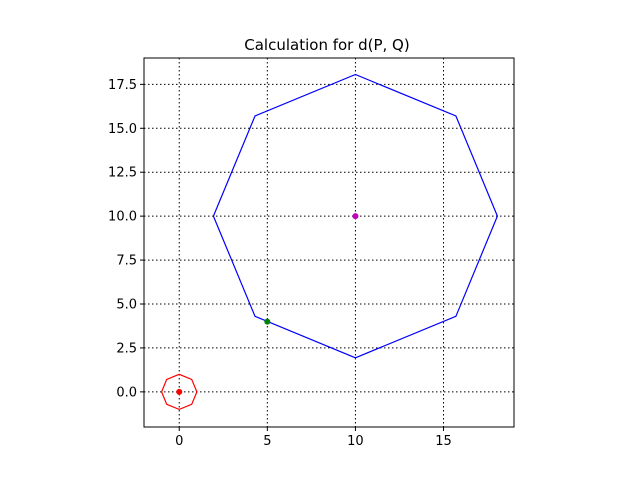  Describe the element at coordinates (122, 85) in the screenshot. I see `y-tick-label: 17.5` at that location.